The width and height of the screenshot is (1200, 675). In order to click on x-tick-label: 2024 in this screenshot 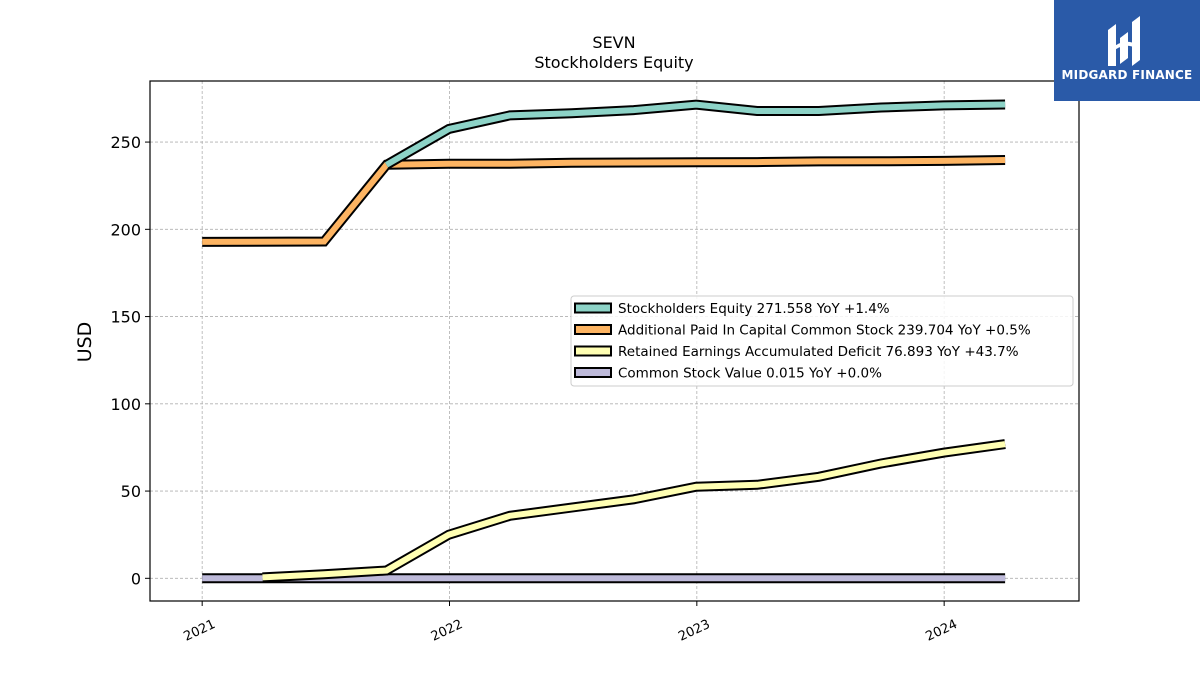, I will do `click(942, 631)`.